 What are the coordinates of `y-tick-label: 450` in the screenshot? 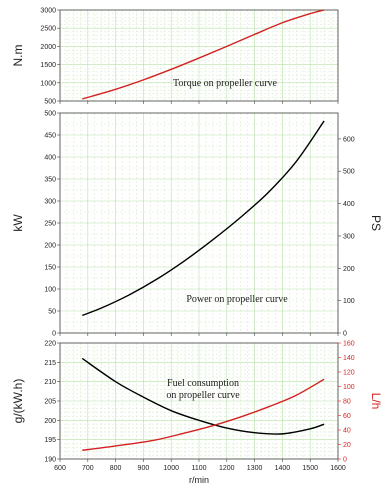 It's located at (50, 136).